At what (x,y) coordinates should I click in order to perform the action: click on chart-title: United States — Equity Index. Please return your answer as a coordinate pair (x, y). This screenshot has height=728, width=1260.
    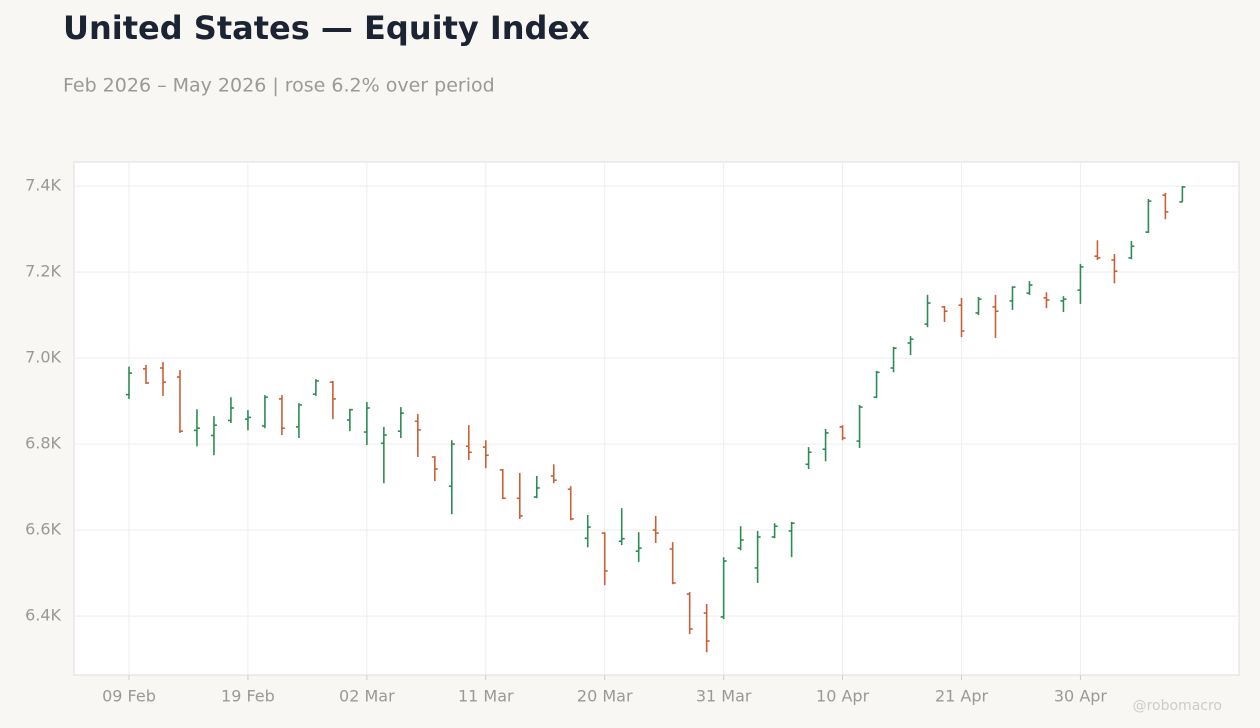
    Looking at the image, I should click on (326, 28).